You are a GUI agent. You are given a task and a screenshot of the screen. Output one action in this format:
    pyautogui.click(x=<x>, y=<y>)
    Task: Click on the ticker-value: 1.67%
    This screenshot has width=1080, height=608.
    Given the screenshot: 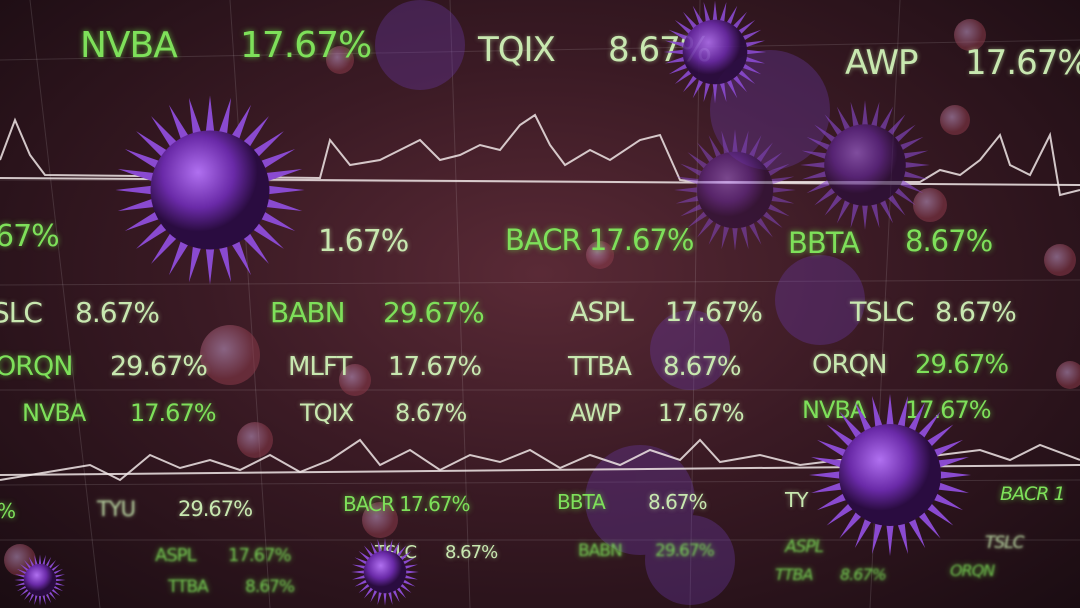 What is the action you would take?
    pyautogui.click(x=363, y=241)
    